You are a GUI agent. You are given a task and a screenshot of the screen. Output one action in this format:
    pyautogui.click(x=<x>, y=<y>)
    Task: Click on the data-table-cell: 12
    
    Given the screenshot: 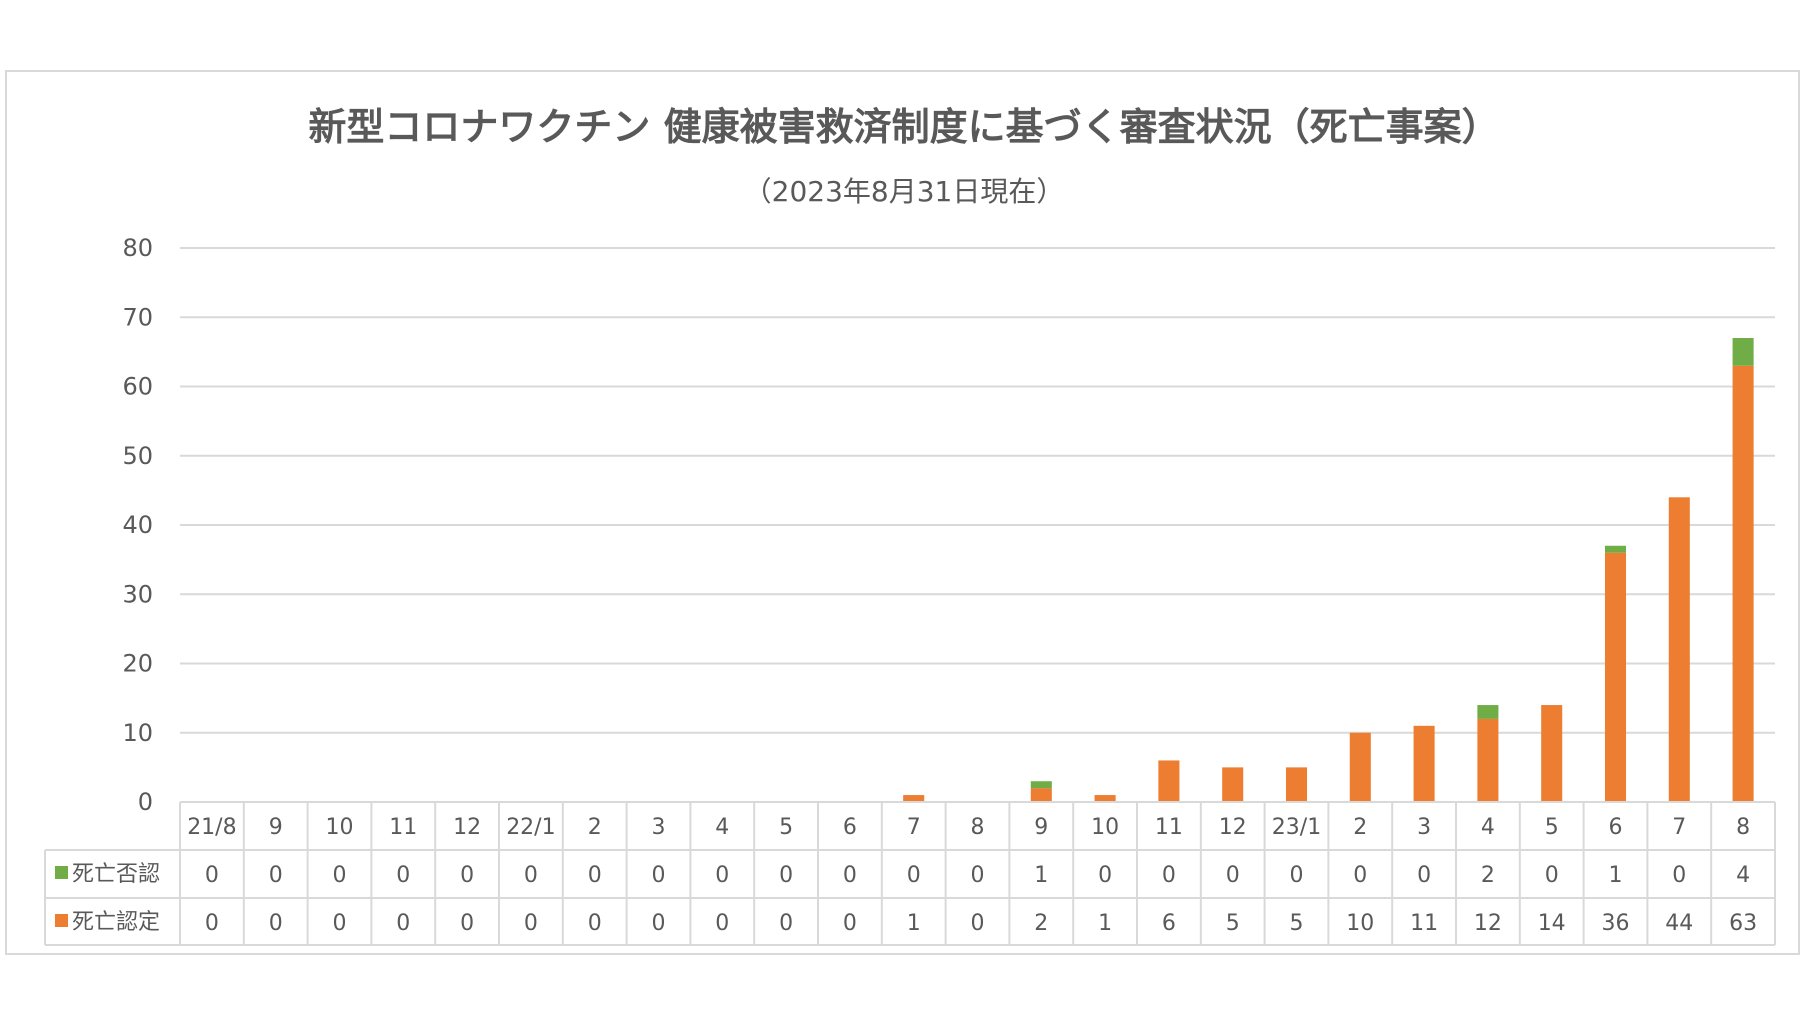 What is the action you would take?
    pyautogui.click(x=1488, y=923)
    